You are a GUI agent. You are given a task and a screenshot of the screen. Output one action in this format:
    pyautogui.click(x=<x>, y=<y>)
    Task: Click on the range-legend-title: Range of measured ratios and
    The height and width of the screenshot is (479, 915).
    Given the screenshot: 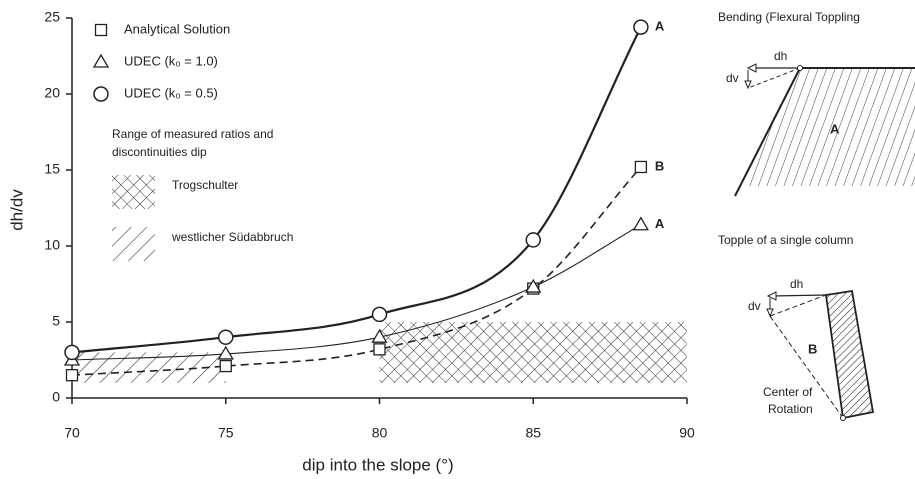 What is the action you would take?
    pyautogui.click(x=192, y=134)
    